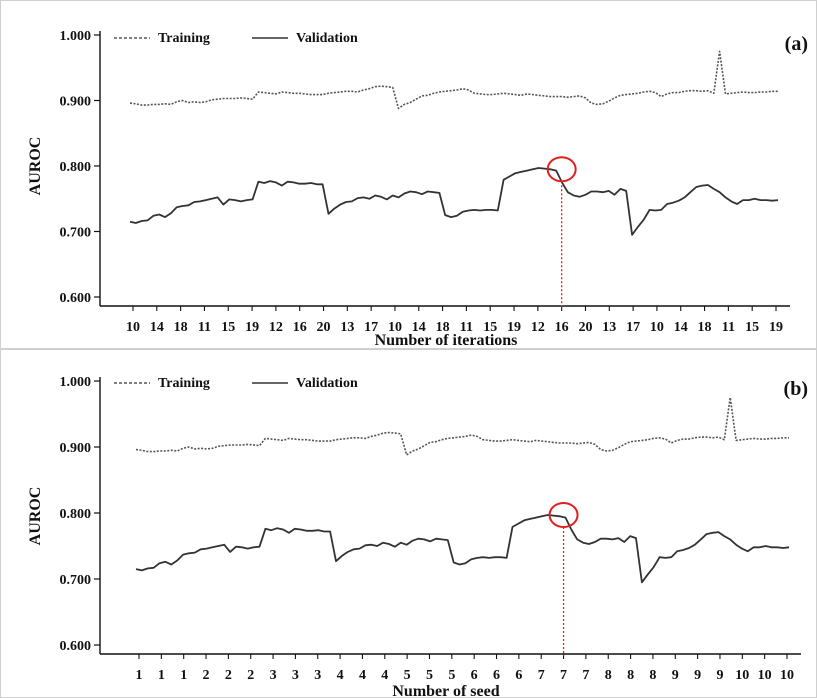 This screenshot has height=698, width=817. I want to click on highlight-circle, so click(563, 514).